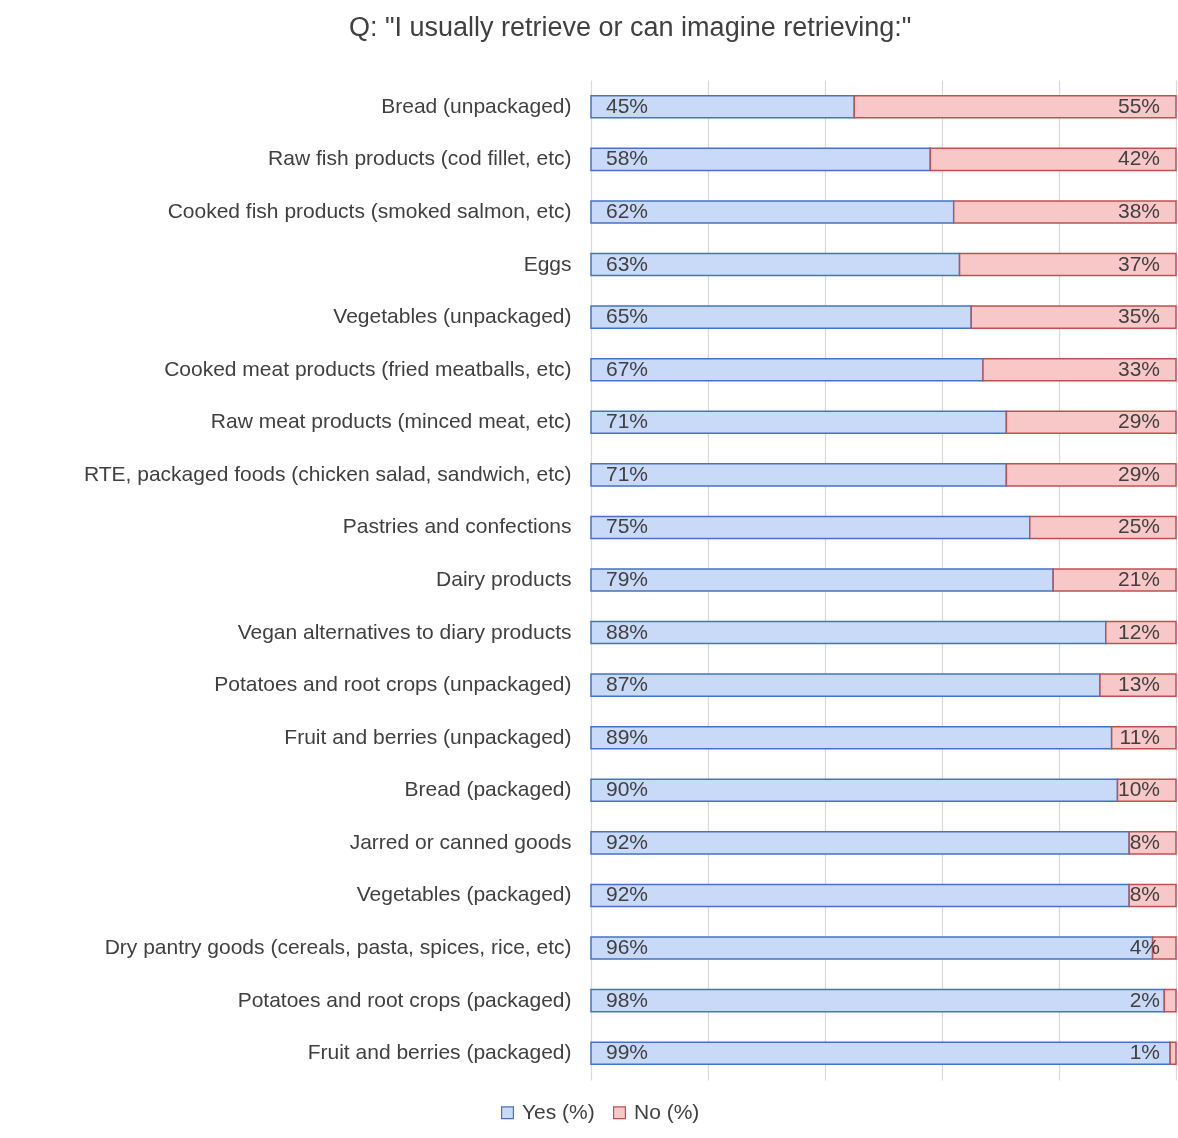 This screenshot has height=1138, width=1178. Describe the element at coordinates (404, 631) in the screenshot. I see `y-tick-label: Vegan alternatives to diary products` at that location.